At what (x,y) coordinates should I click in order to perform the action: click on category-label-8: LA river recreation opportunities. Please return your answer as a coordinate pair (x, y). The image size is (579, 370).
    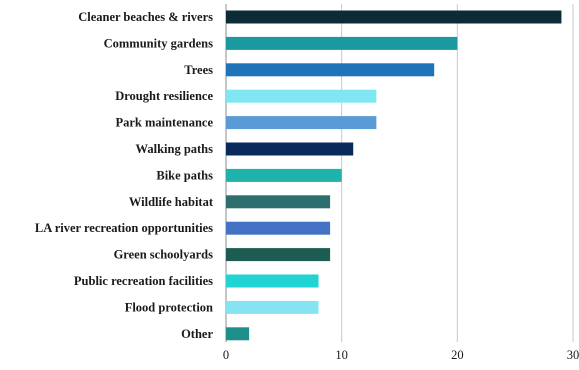
    Looking at the image, I should click on (124, 228).